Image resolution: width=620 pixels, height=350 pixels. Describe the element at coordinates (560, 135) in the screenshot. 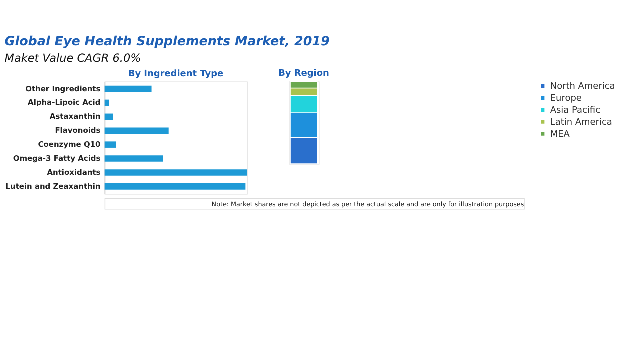

I see `legend-label: MEA` at that location.